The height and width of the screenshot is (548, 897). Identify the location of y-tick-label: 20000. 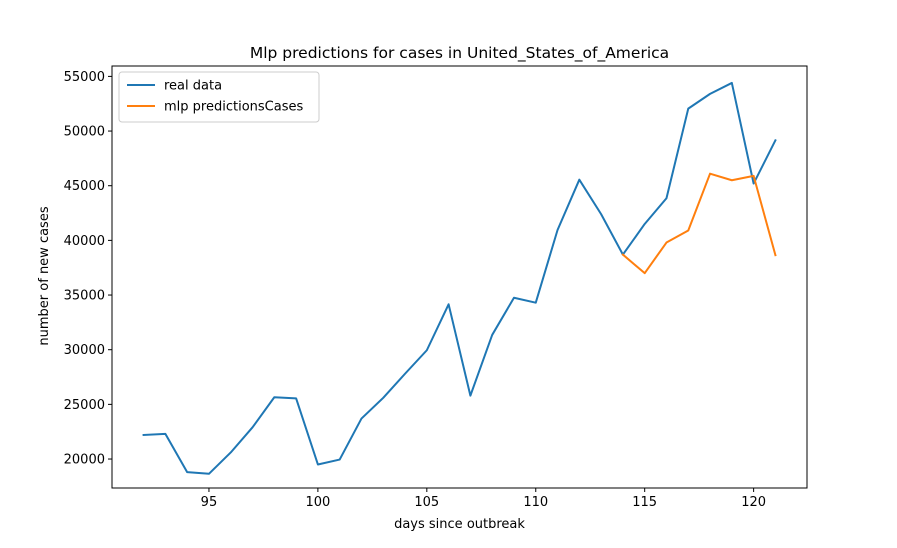
(84, 460).